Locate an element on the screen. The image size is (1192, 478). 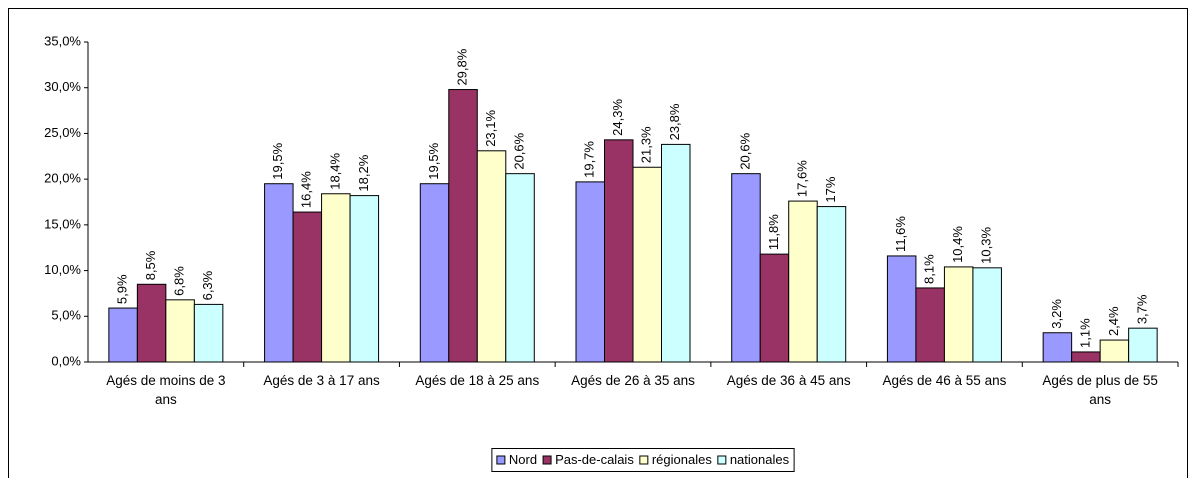
value-label: 10,3% is located at coordinates (986, 245).